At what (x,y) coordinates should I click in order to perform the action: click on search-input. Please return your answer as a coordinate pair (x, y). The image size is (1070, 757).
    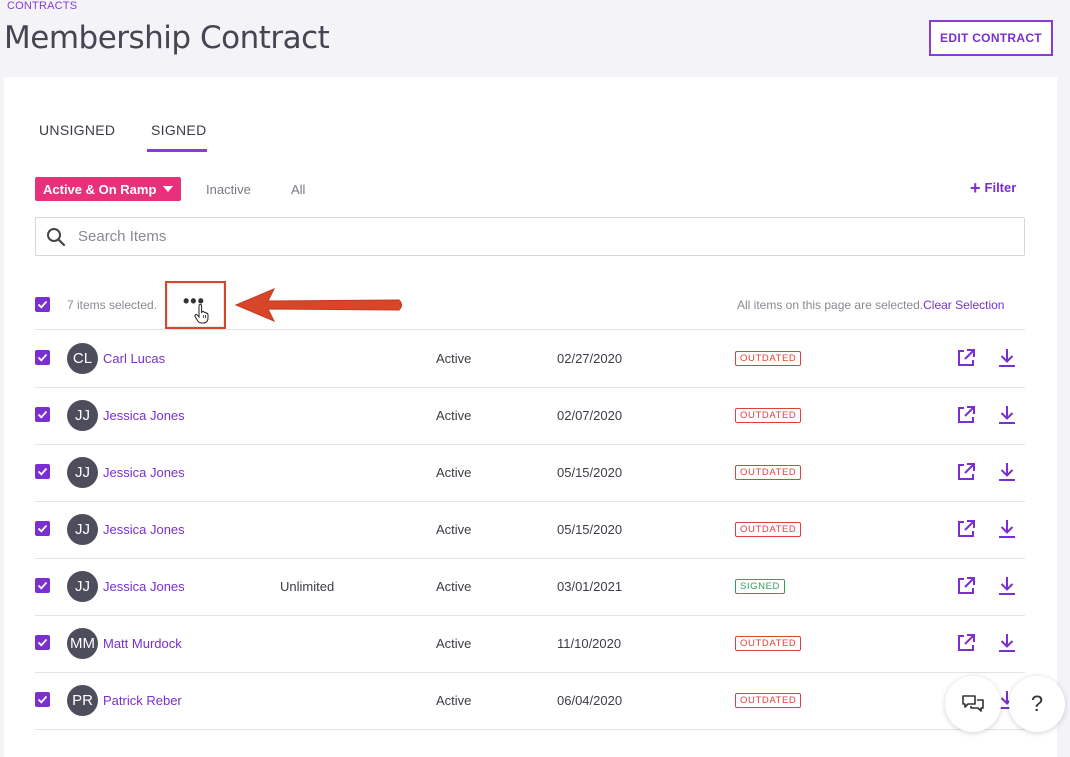
    Looking at the image, I should click on (528, 236).